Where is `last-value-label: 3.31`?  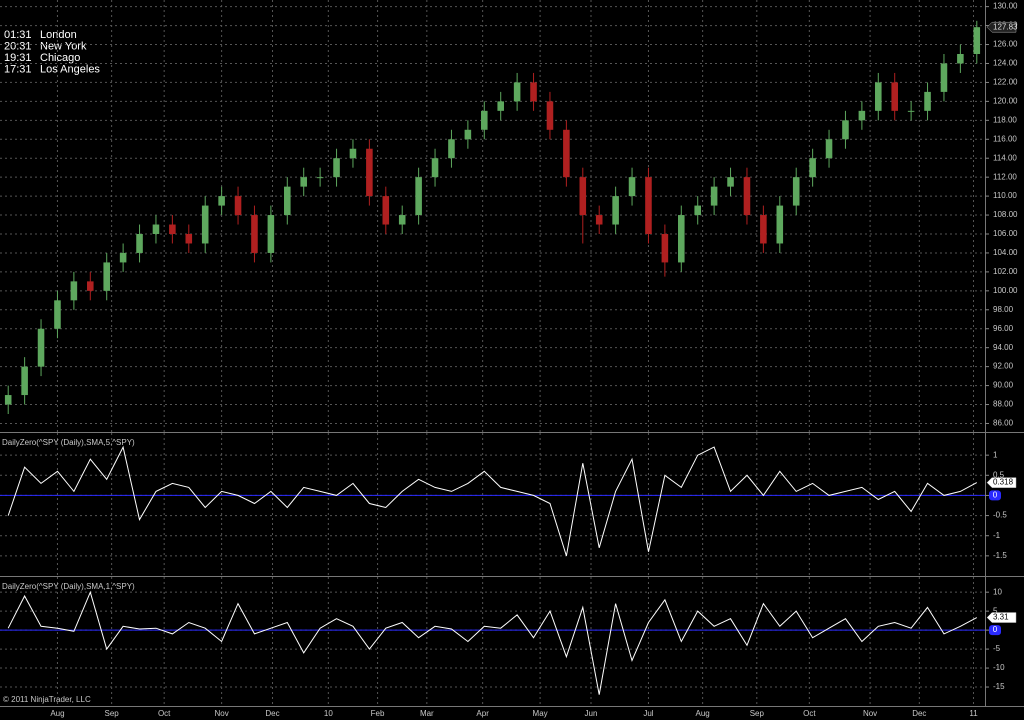 last-value-label: 3.31 is located at coordinates (1001, 617).